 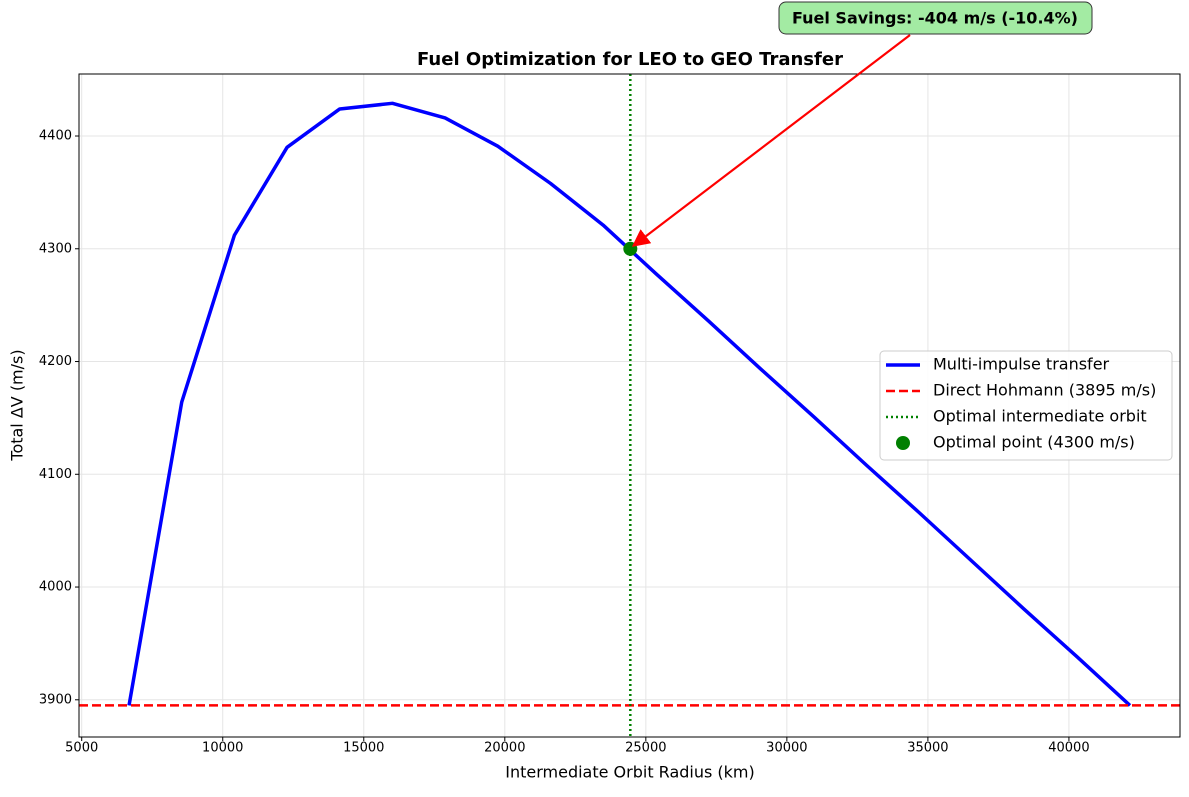 I want to click on x-tick-label: 40000, so click(x=1068, y=748).